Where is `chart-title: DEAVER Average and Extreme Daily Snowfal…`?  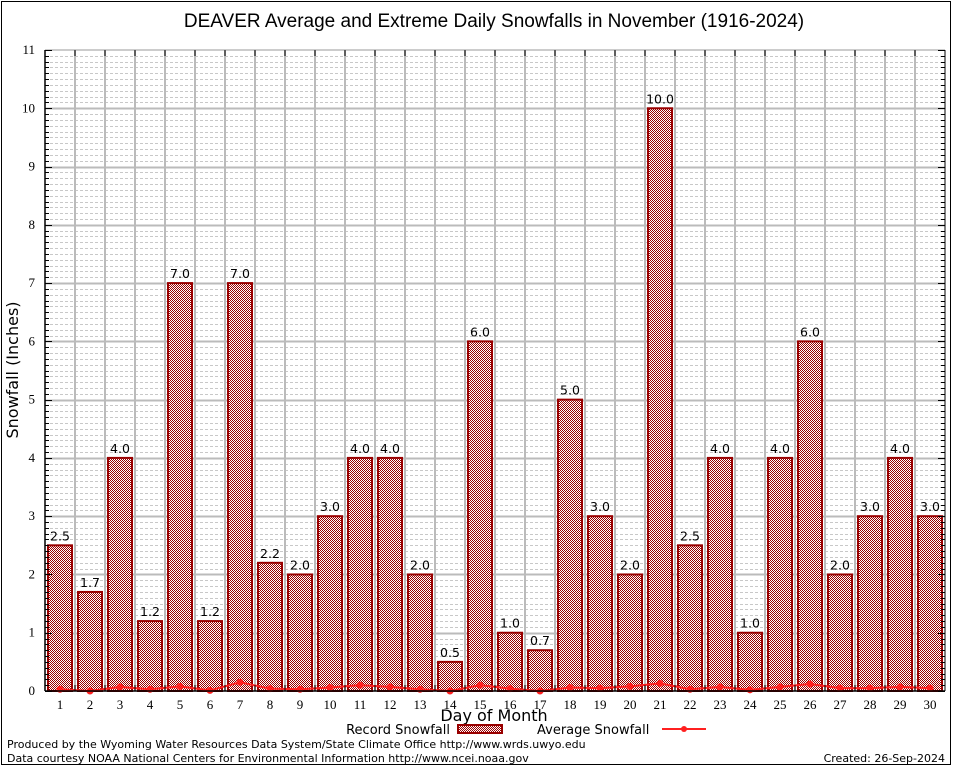 chart-title: DEAVER Average and Extreme Daily Snowfal… is located at coordinates (494, 21).